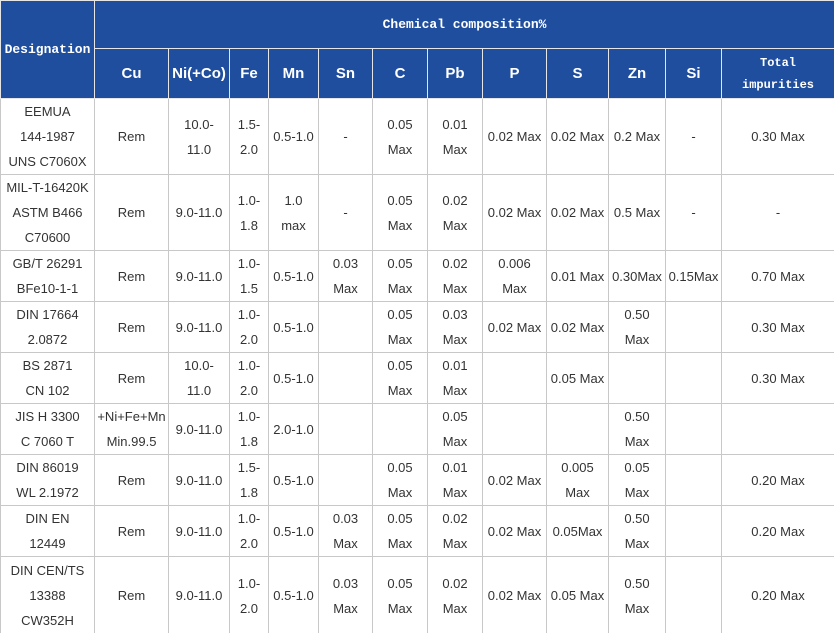 The height and width of the screenshot is (633, 834). What do you see at coordinates (637, 212) in the screenshot?
I see `value-cell: 0.5 Max` at bounding box center [637, 212].